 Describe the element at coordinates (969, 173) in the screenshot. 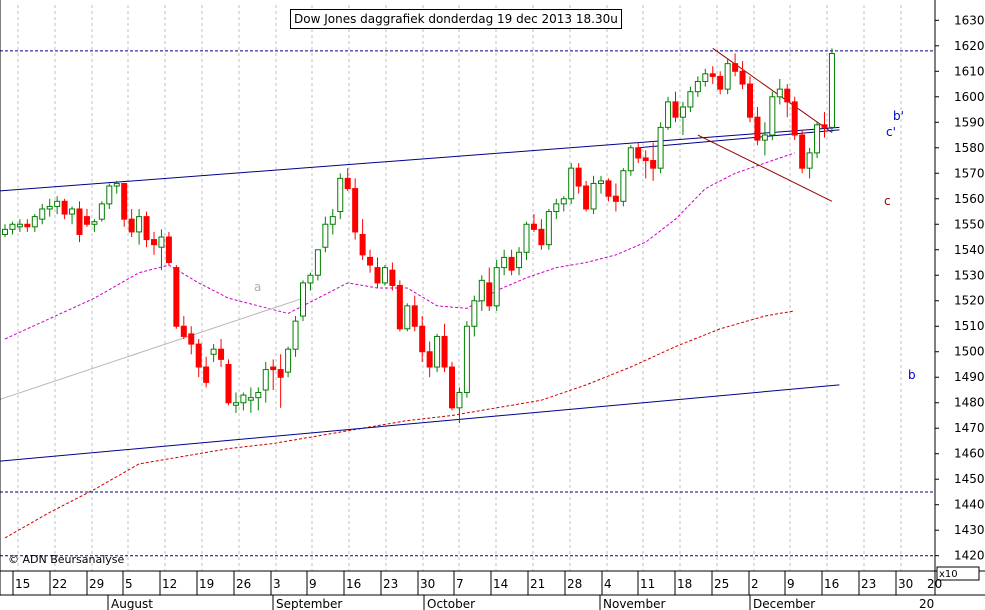

I see `y-tick-label: 1570` at that location.